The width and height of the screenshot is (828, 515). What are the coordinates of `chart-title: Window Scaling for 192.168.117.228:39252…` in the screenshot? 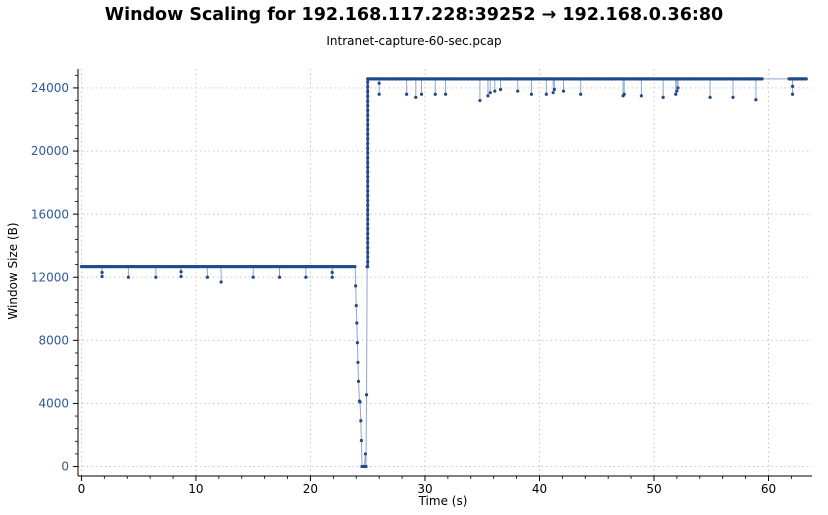 It's located at (414, 15).